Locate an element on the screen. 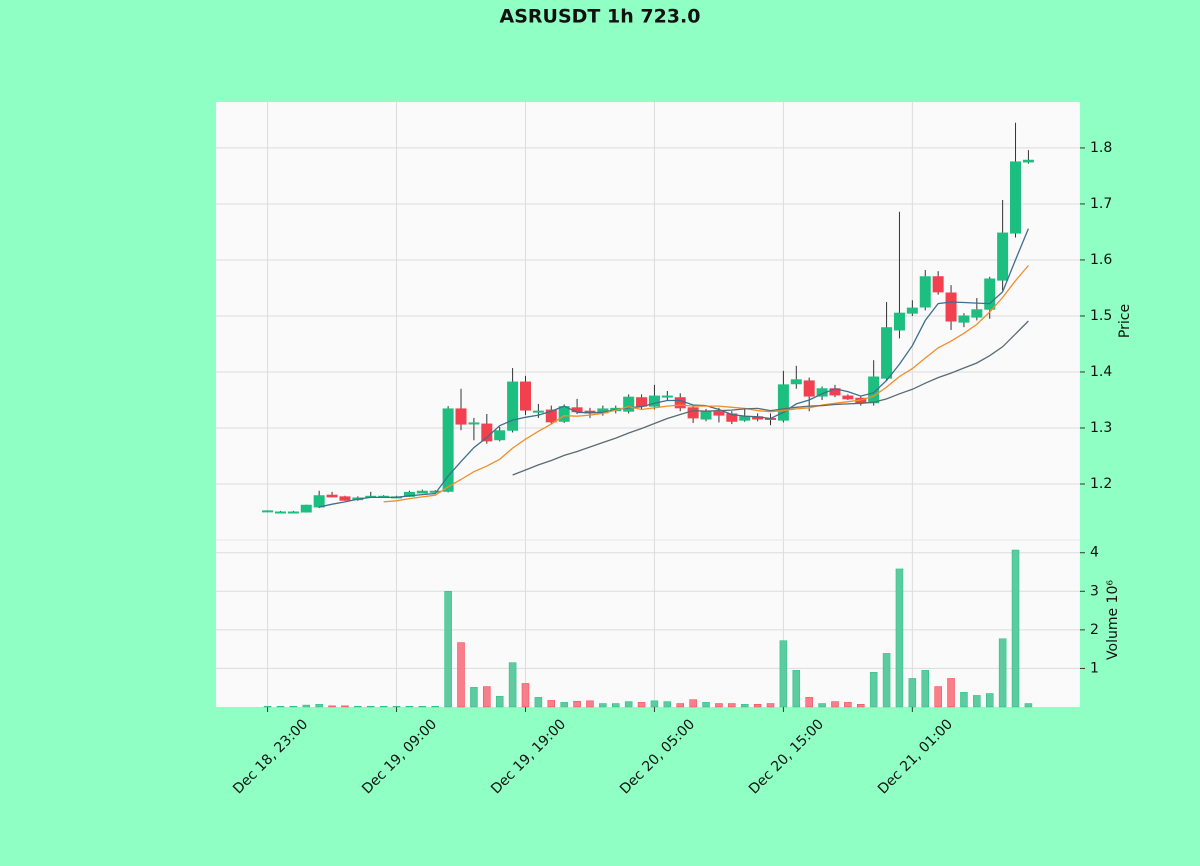 Image resolution: width=1200 pixels, height=866 pixels. y-tick-label: 1 is located at coordinates (1094, 668).